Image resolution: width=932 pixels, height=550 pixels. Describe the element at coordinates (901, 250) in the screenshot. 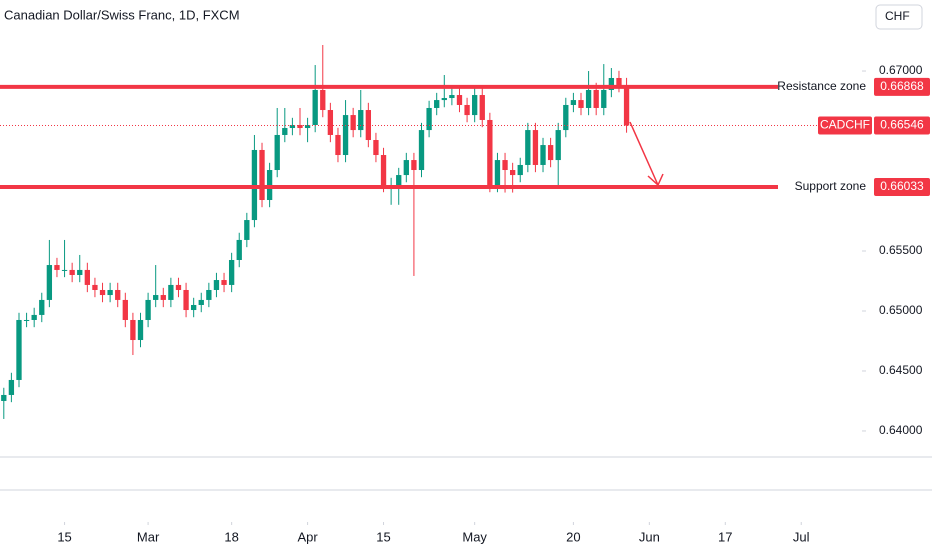

I see `y-tick-label: 0.65500` at that location.